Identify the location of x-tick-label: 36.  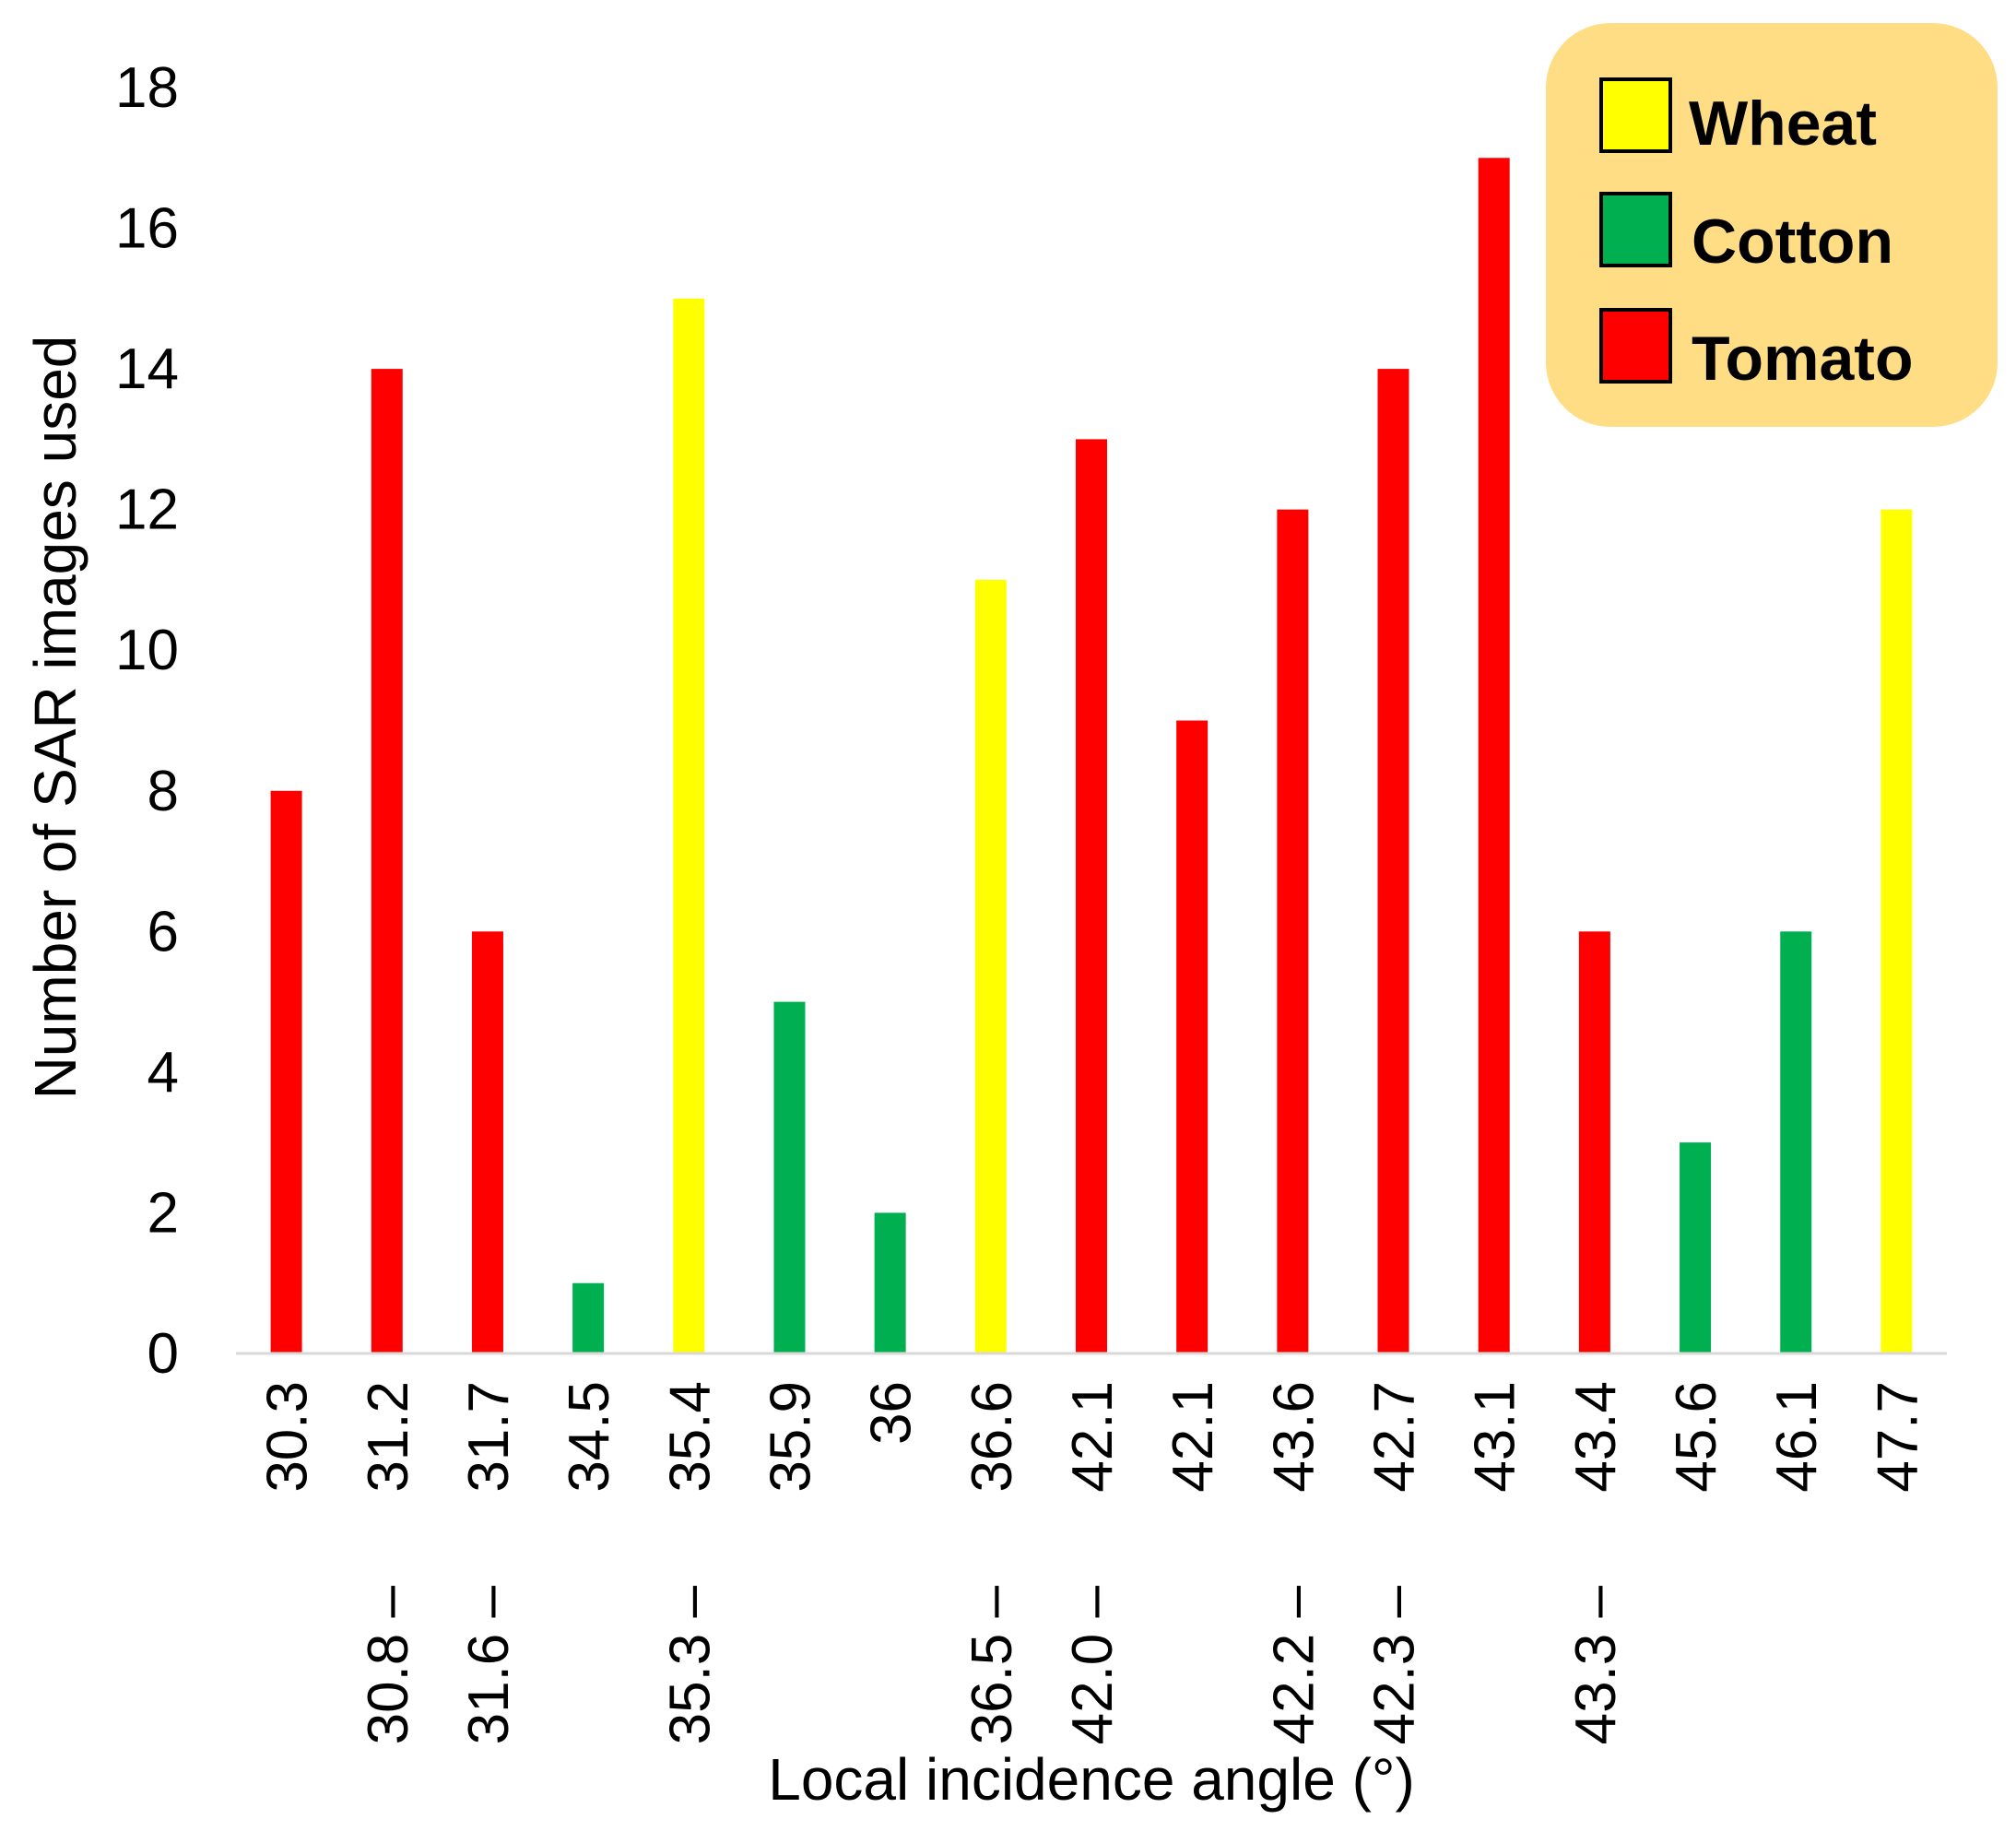
(892, 1413).